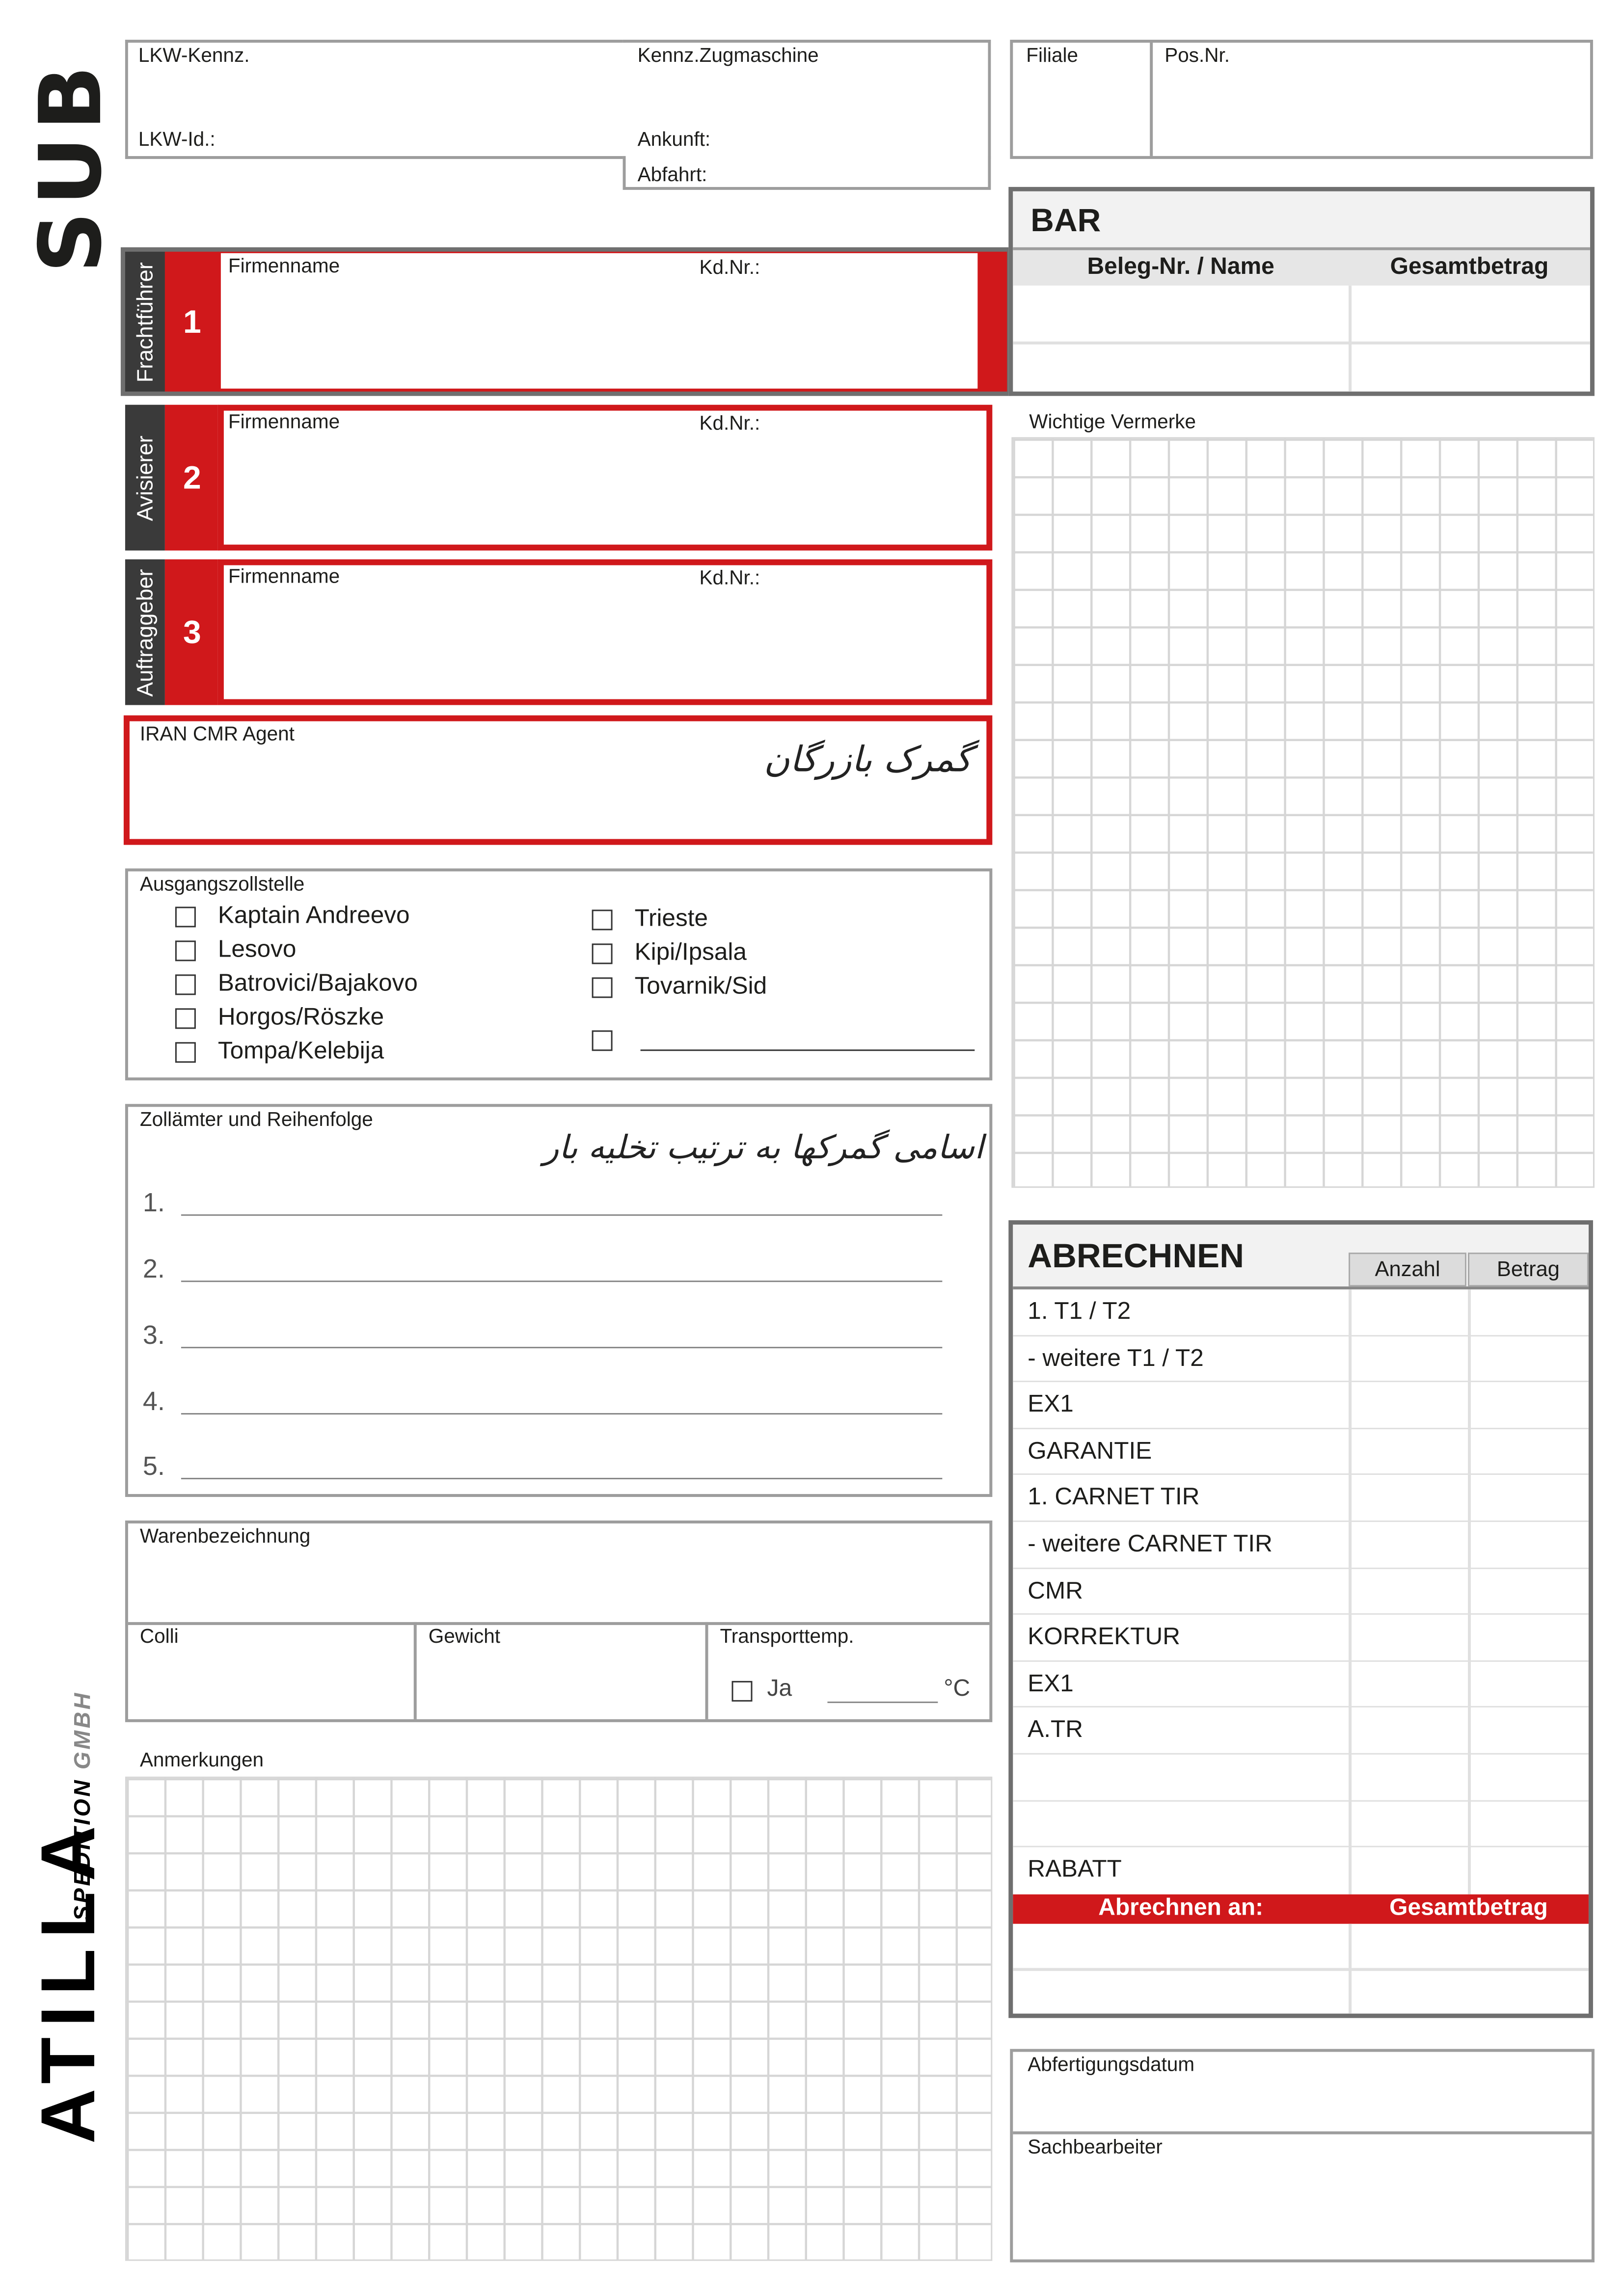 This screenshot has height=2296, width=1624. I want to click on ja-label: Ja, so click(779, 1689).